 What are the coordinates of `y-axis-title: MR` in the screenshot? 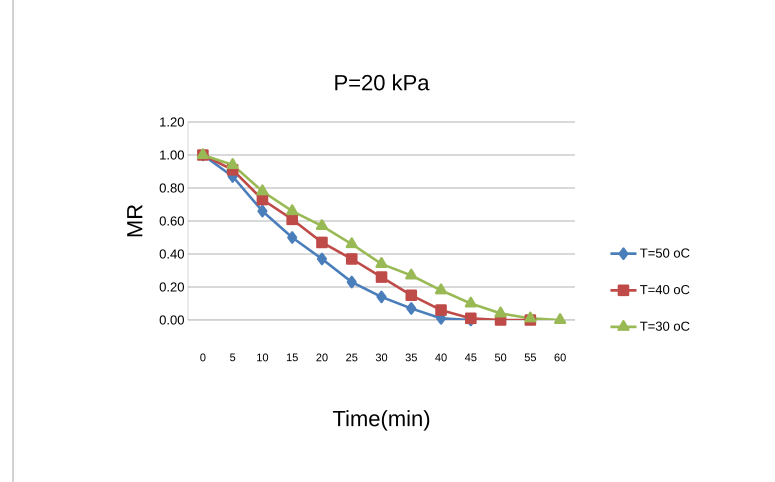 It's located at (134, 220).